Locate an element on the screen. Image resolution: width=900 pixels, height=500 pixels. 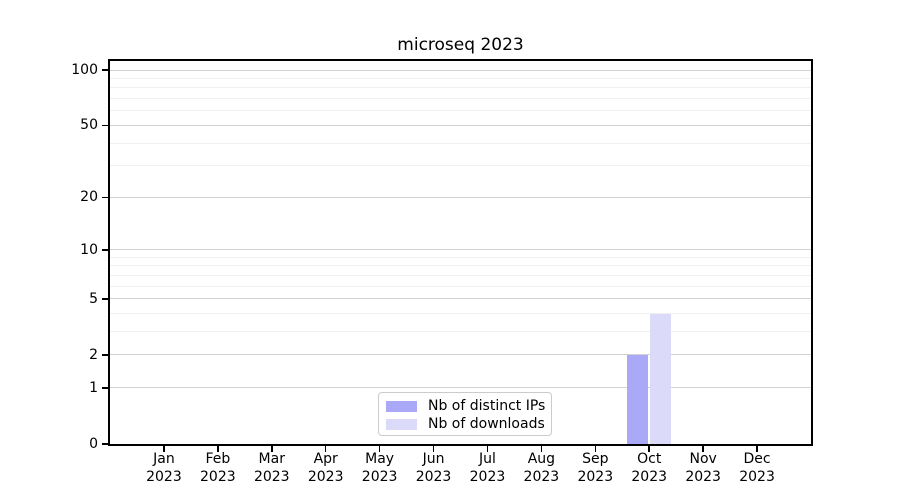
x-axis-tick-label: Mar 2023 is located at coordinates (272, 468).